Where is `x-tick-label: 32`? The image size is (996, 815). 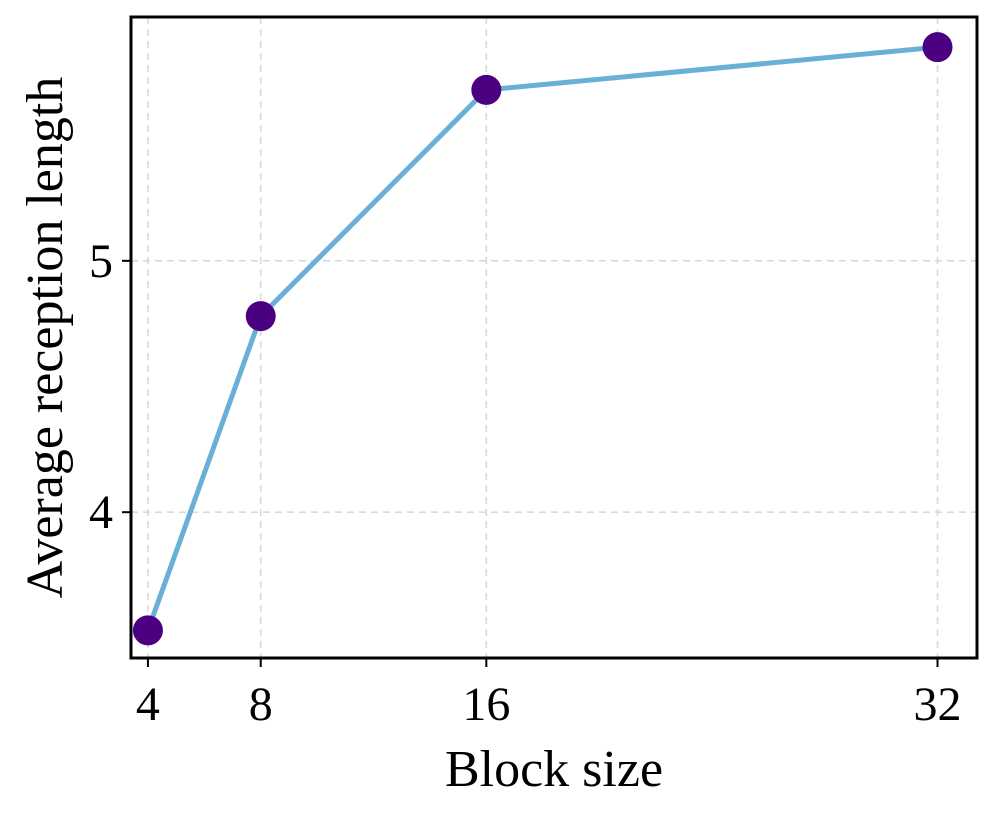
x-tick-label: 32 is located at coordinates (938, 704).